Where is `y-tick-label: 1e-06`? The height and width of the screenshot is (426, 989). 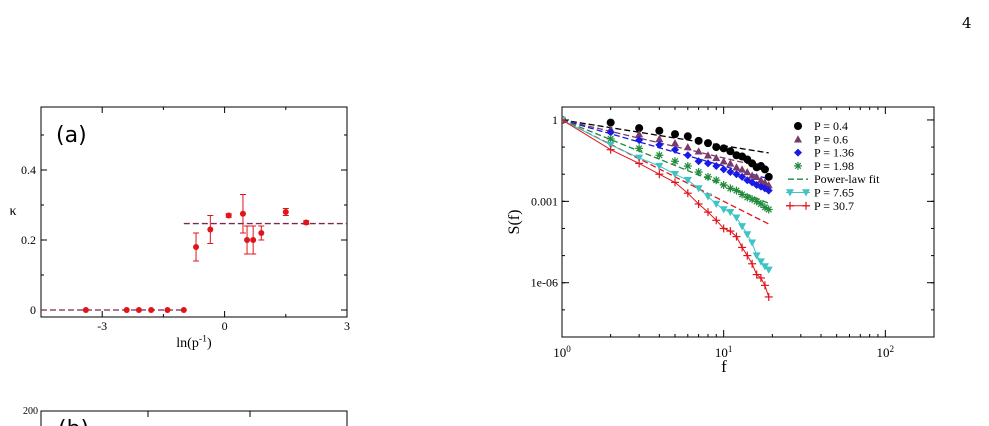 y-tick-label: 1e-06 is located at coordinates (544, 283).